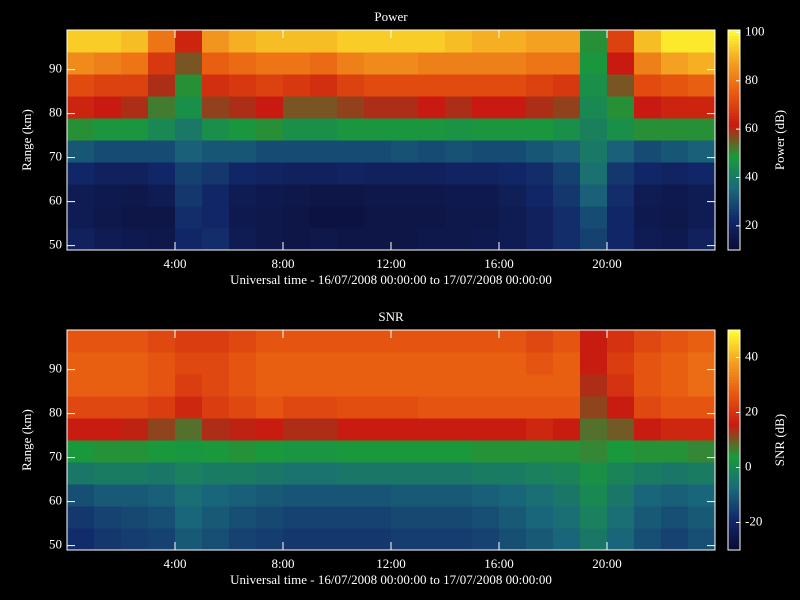 This screenshot has width=800, height=600. What do you see at coordinates (55, 200) in the screenshot?
I see `y-tick-label: 60` at bounding box center [55, 200].